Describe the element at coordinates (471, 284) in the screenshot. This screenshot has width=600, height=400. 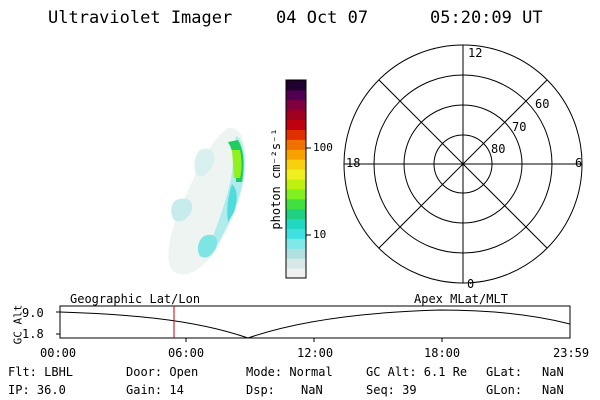
I see `mlt-label-0: 0` at that location.